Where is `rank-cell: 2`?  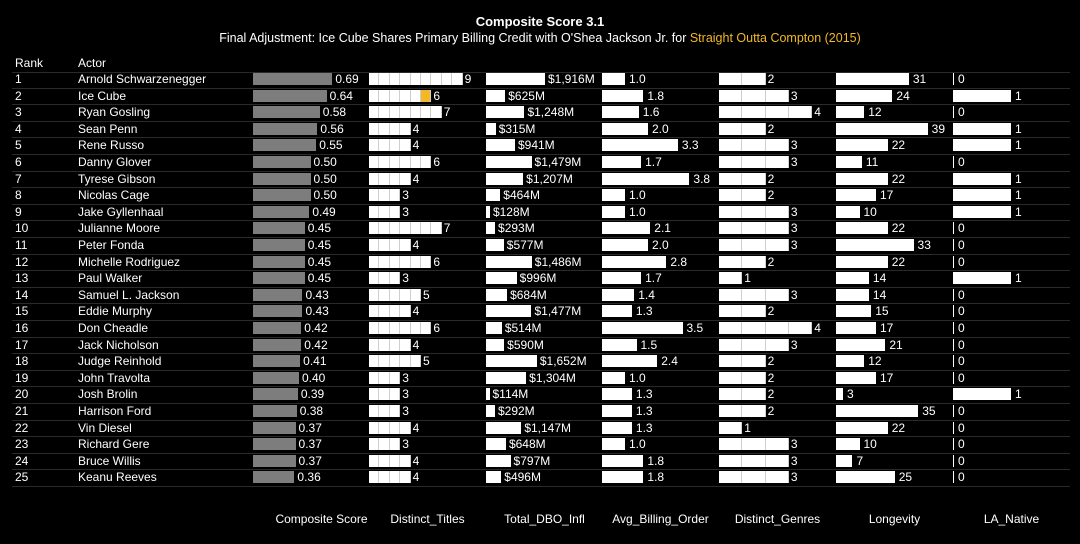
rank-cell: 2 is located at coordinates (18, 95).